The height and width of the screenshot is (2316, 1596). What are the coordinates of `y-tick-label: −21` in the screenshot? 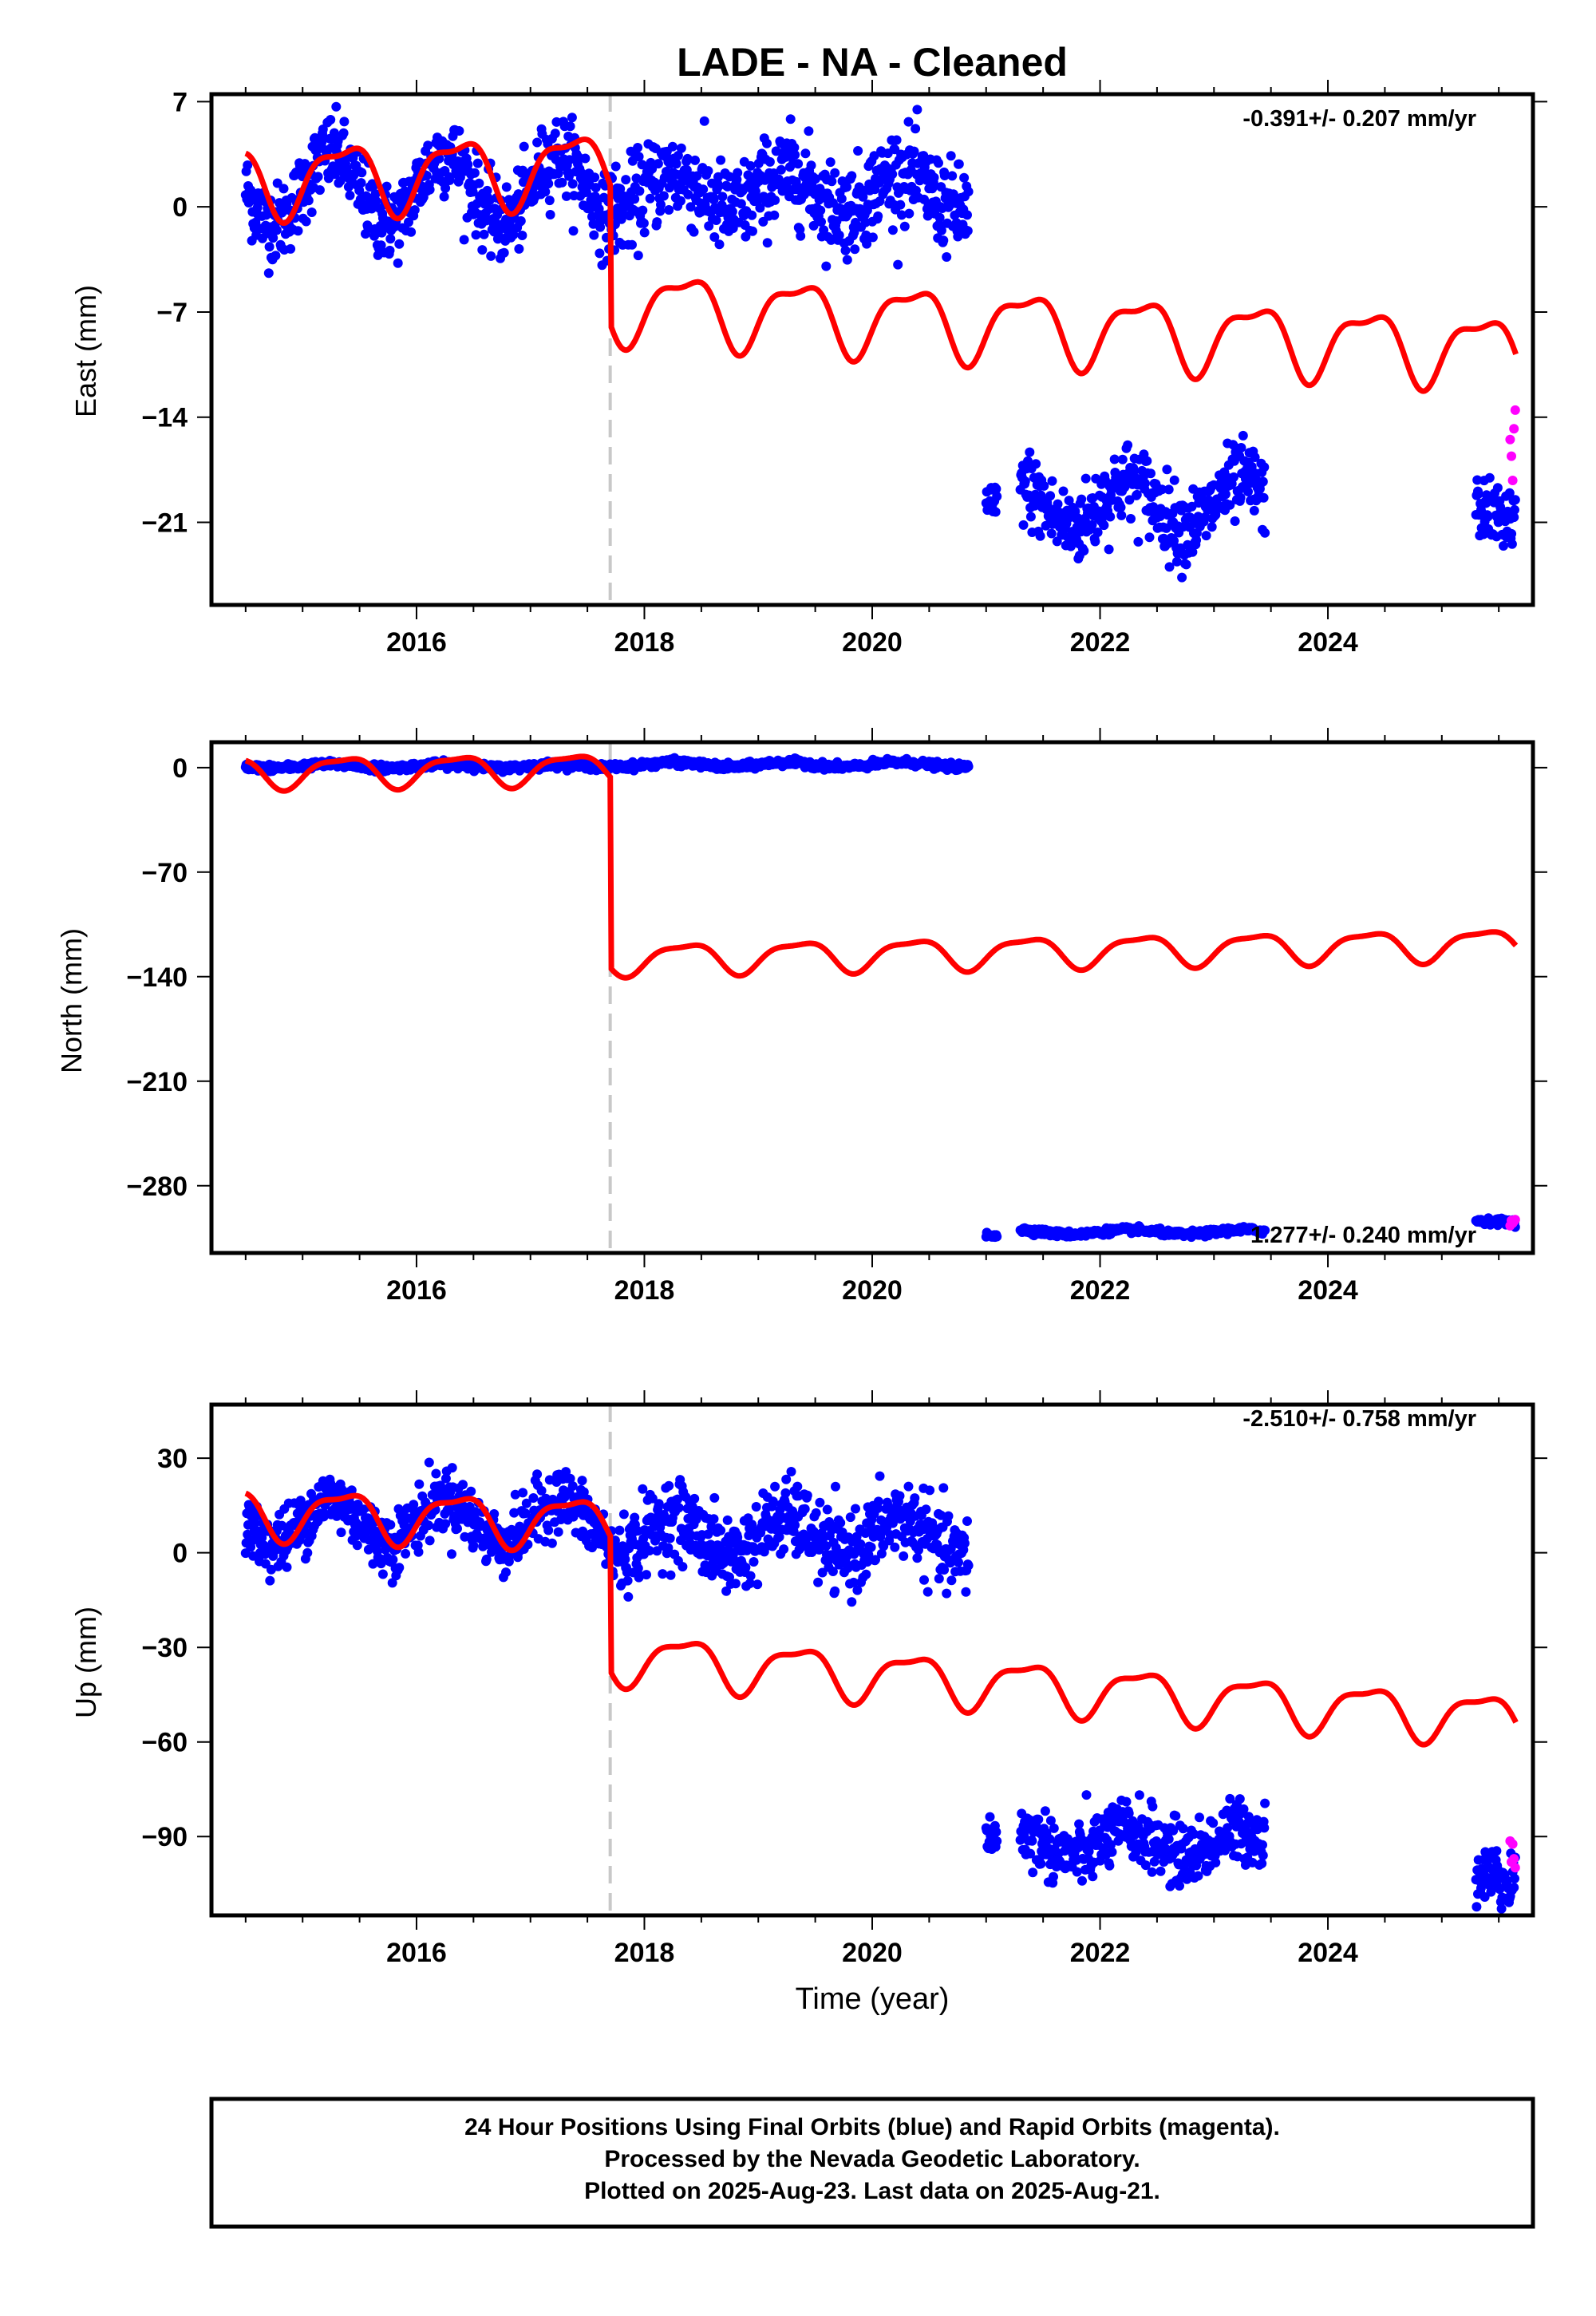 It's located at (164, 523).